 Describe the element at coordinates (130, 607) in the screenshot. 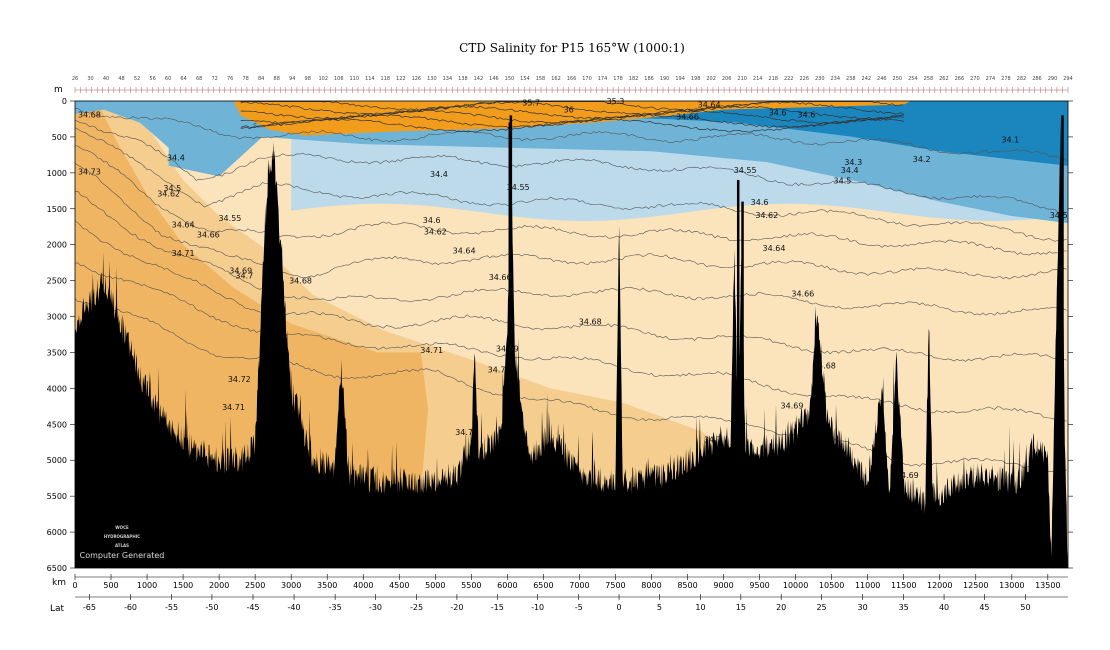

I see `lat-tick-label: -60` at that location.